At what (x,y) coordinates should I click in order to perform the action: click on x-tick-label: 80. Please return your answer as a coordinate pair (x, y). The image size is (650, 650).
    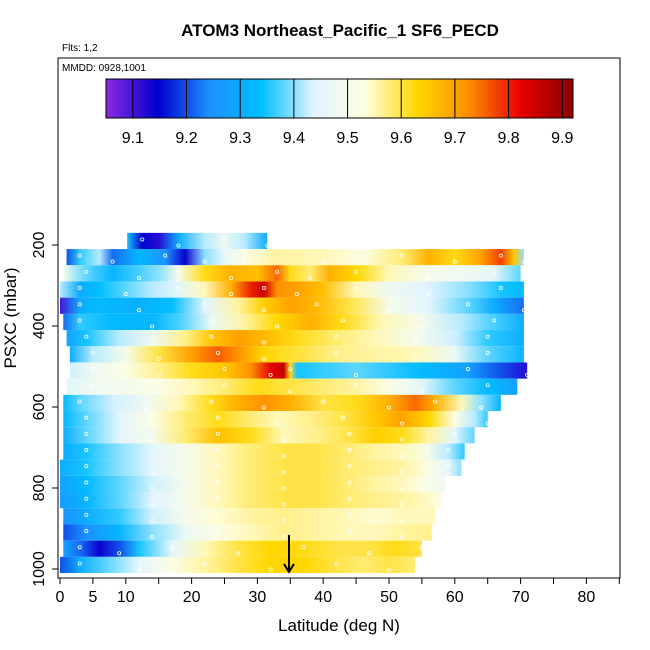
    Looking at the image, I should click on (587, 597).